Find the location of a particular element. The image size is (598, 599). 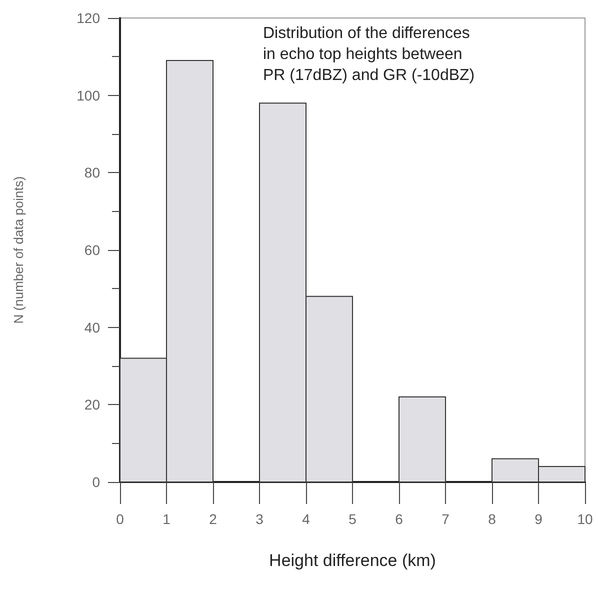

y-tick-label: 120 is located at coordinates (88, 18).